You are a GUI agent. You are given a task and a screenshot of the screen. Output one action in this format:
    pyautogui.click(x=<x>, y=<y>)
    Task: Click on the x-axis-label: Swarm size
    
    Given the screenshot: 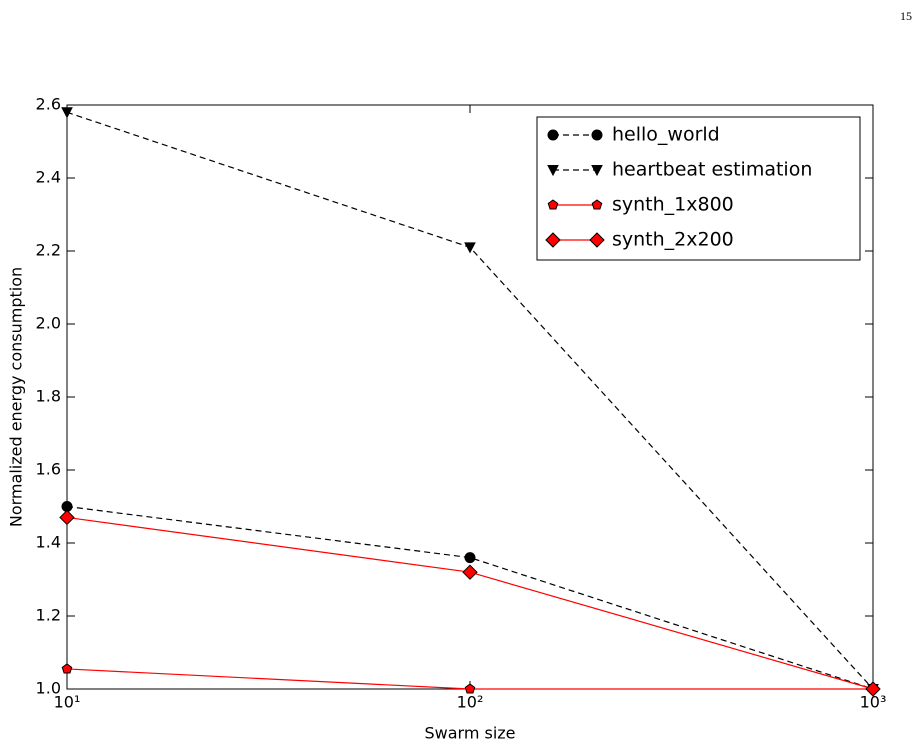 What is the action you would take?
    pyautogui.click(x=469, y=733)
    